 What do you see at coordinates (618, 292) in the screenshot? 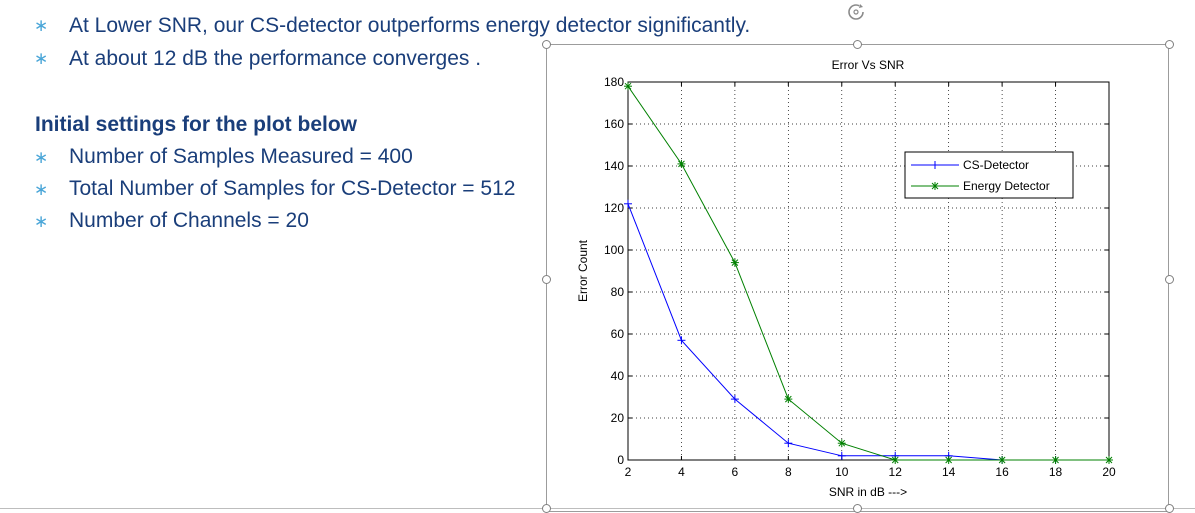
I see `y-tick-label: 80` at bounding box center [618, 292].